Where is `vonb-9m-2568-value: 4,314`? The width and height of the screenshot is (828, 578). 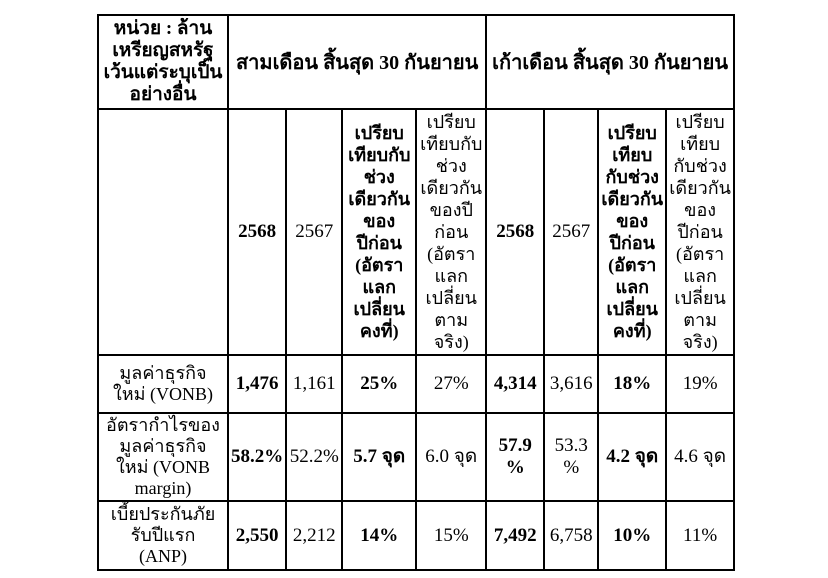 vonb-9m-2568-value: 4,314 is located at coordinates (515, 384).